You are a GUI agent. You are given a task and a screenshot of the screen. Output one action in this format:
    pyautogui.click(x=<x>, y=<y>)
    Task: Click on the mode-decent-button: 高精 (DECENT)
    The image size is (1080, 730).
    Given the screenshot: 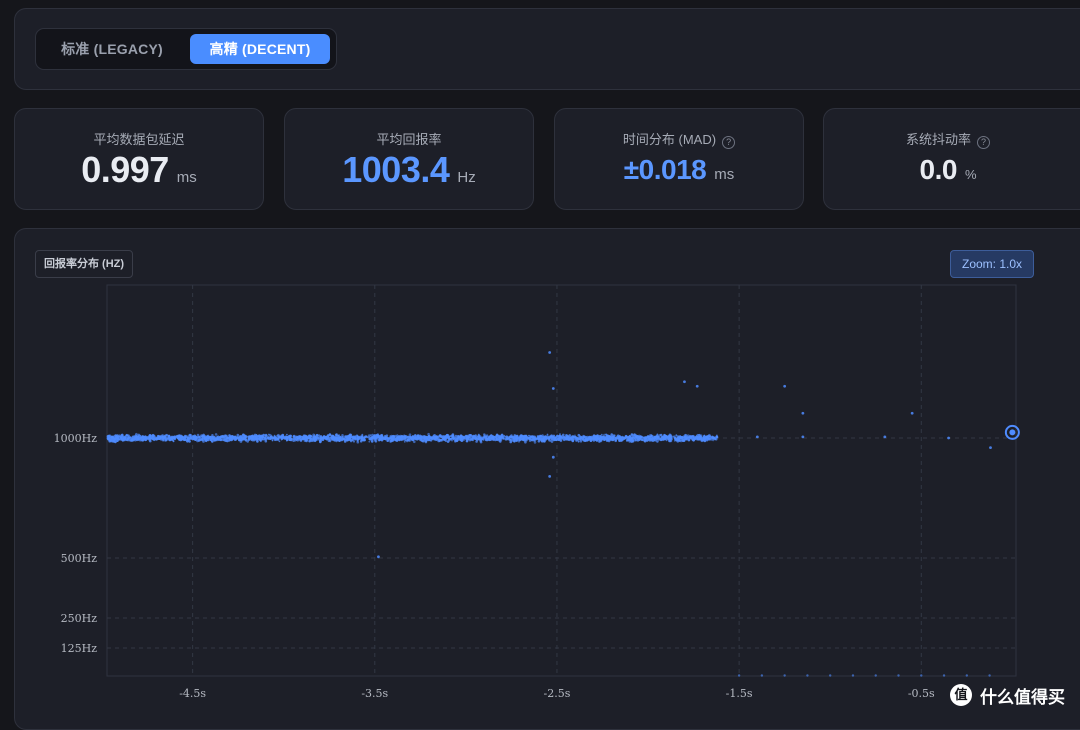 What is the action you would take?
    pyautogui.click(x=260, y=49)
    